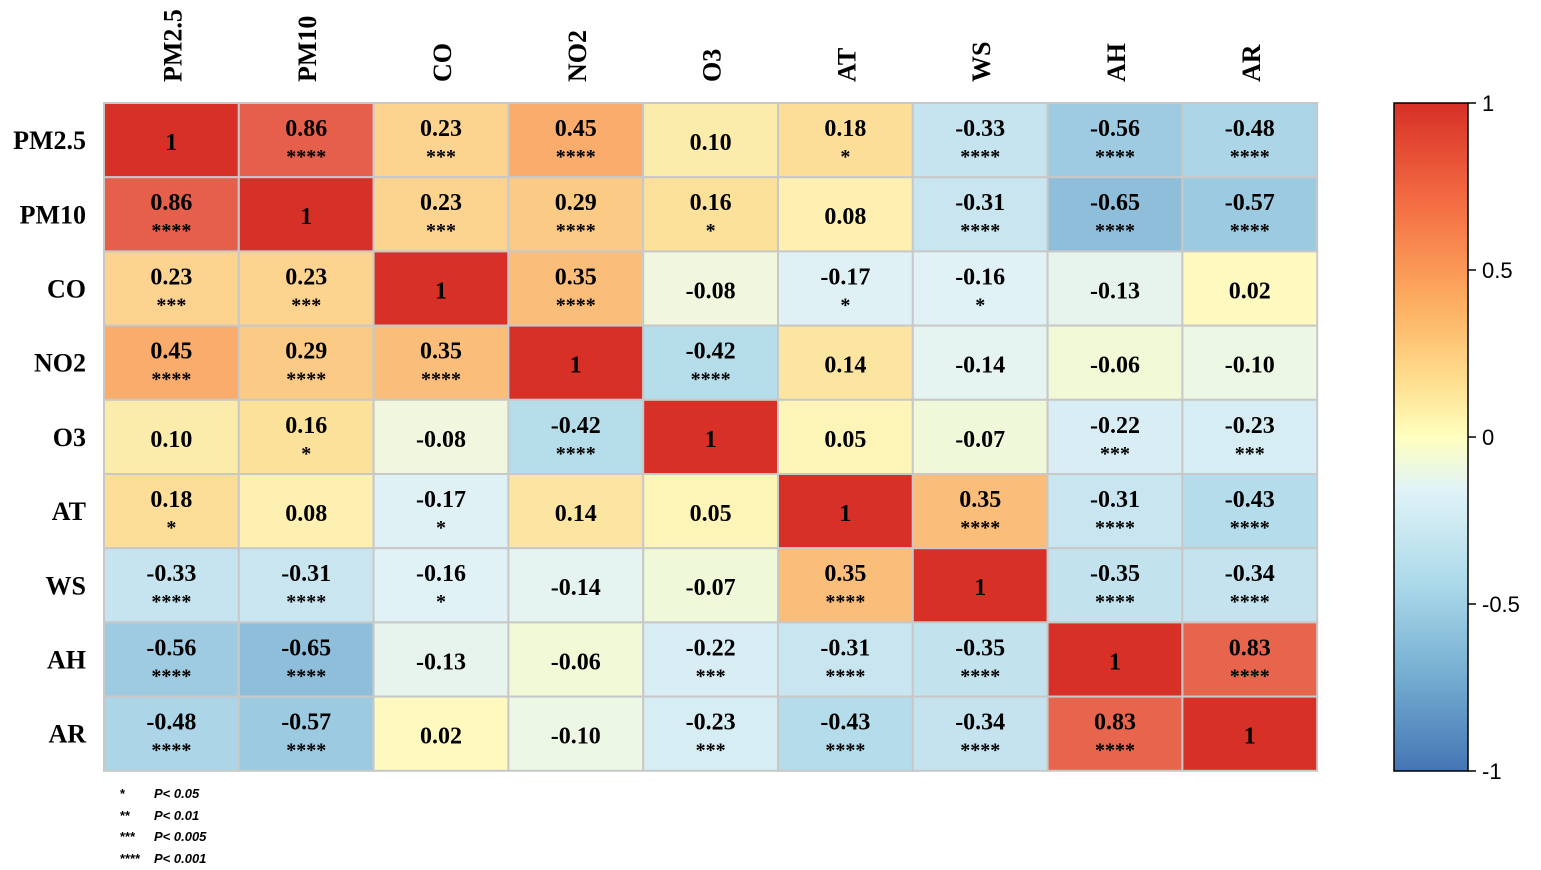  What do you see at coordinates (1115, 426) in the screenshot?
I see `cell-value-label: -0.22` at bounding box center [1115, 426].